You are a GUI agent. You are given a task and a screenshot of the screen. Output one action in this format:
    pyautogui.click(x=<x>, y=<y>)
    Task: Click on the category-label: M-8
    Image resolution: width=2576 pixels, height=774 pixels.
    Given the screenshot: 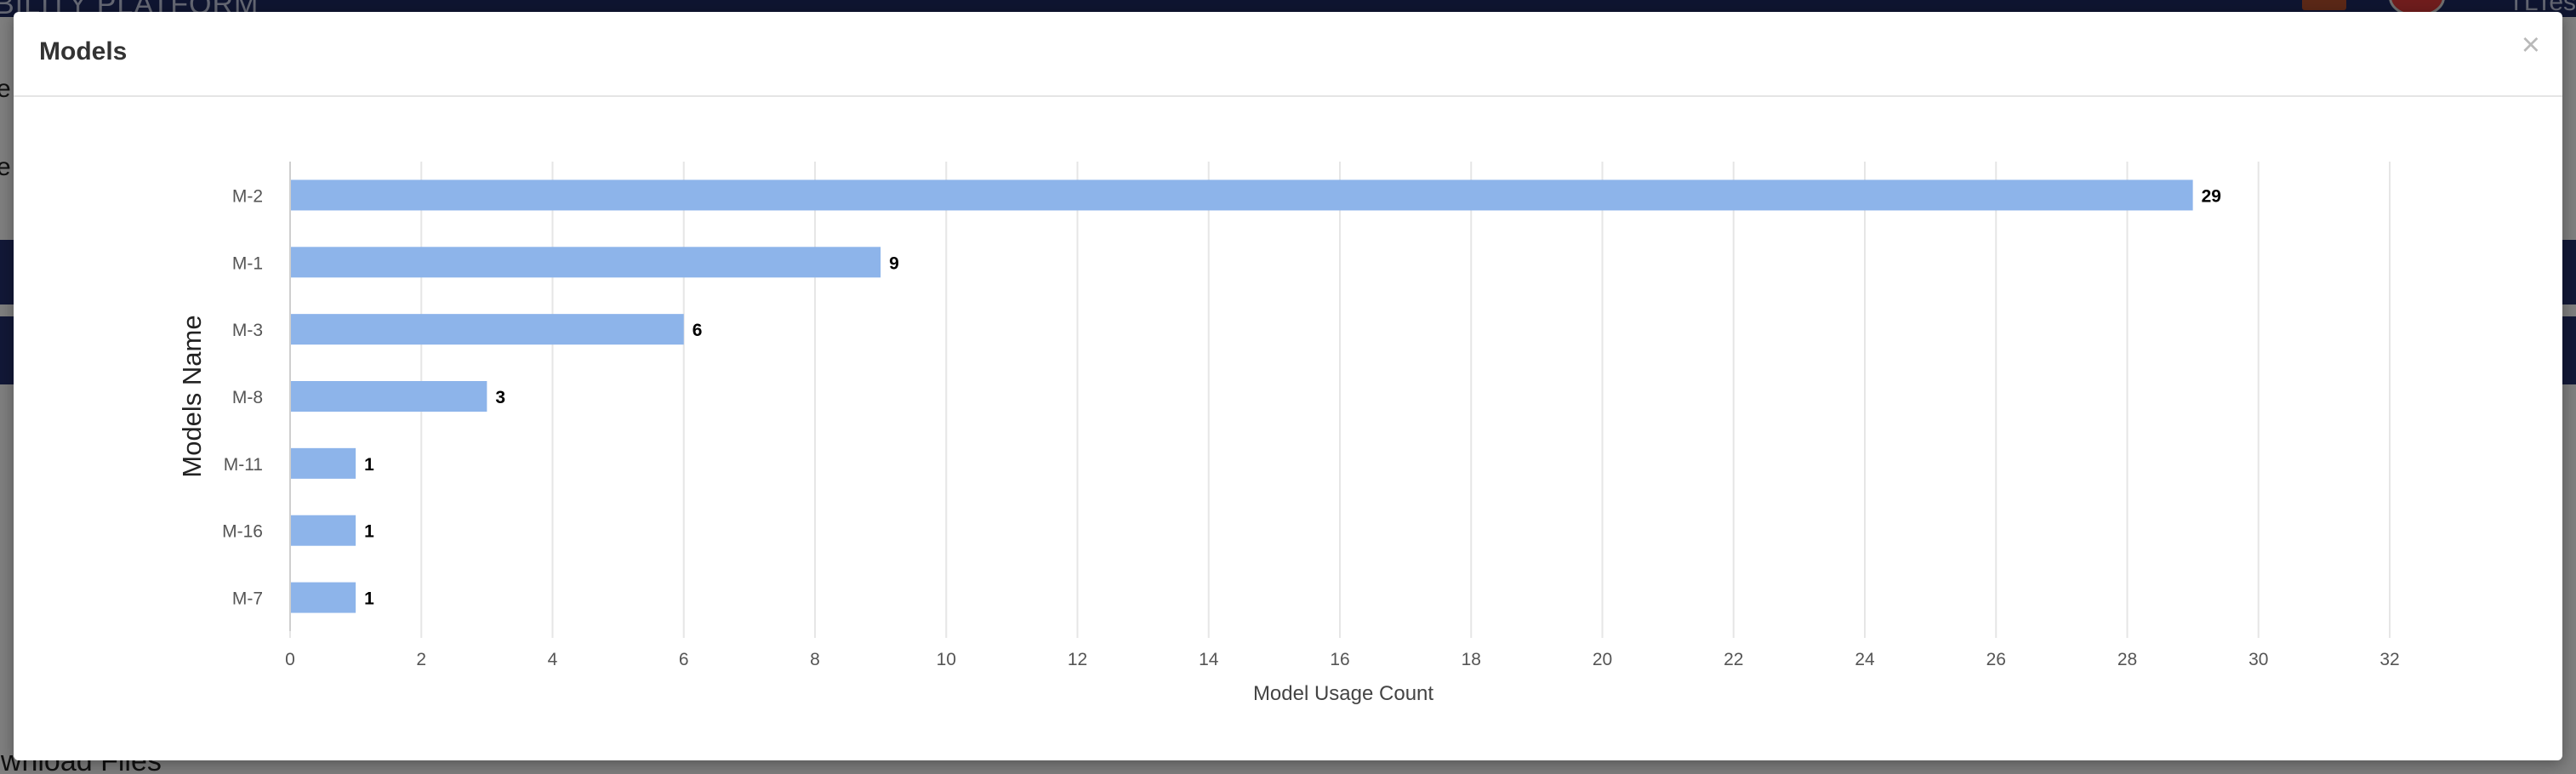 What is the action you would take?
    pyautogui.click(x=247, y=397)
    